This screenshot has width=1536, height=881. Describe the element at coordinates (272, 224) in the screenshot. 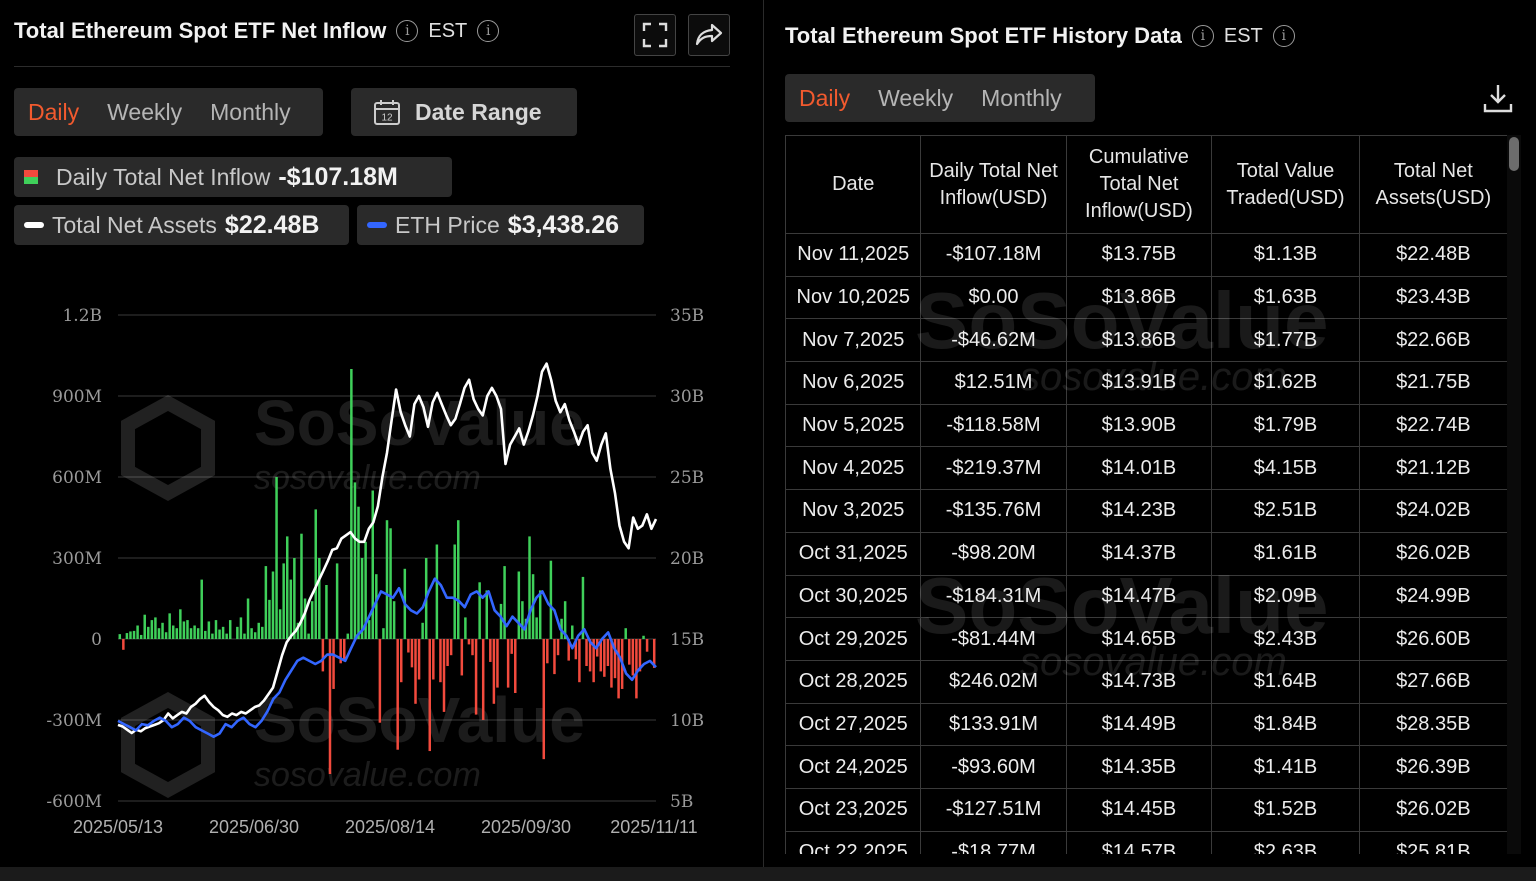

I see `legend-assets-value: $22.48B` at that location.